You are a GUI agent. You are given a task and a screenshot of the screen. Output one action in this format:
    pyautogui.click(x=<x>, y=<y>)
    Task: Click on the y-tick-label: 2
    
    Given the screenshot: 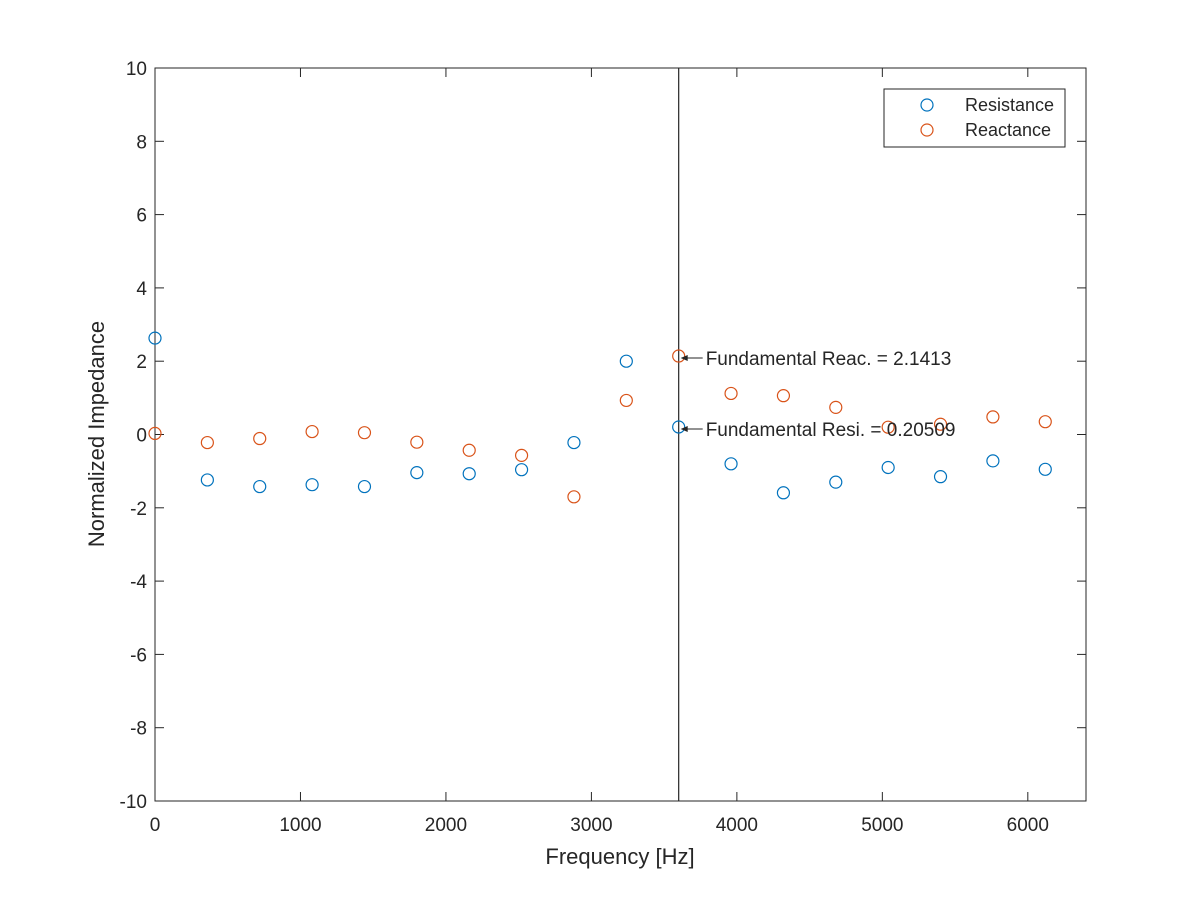 What is the action you would take?
    pyautogui.click(x=141, y=362)
    